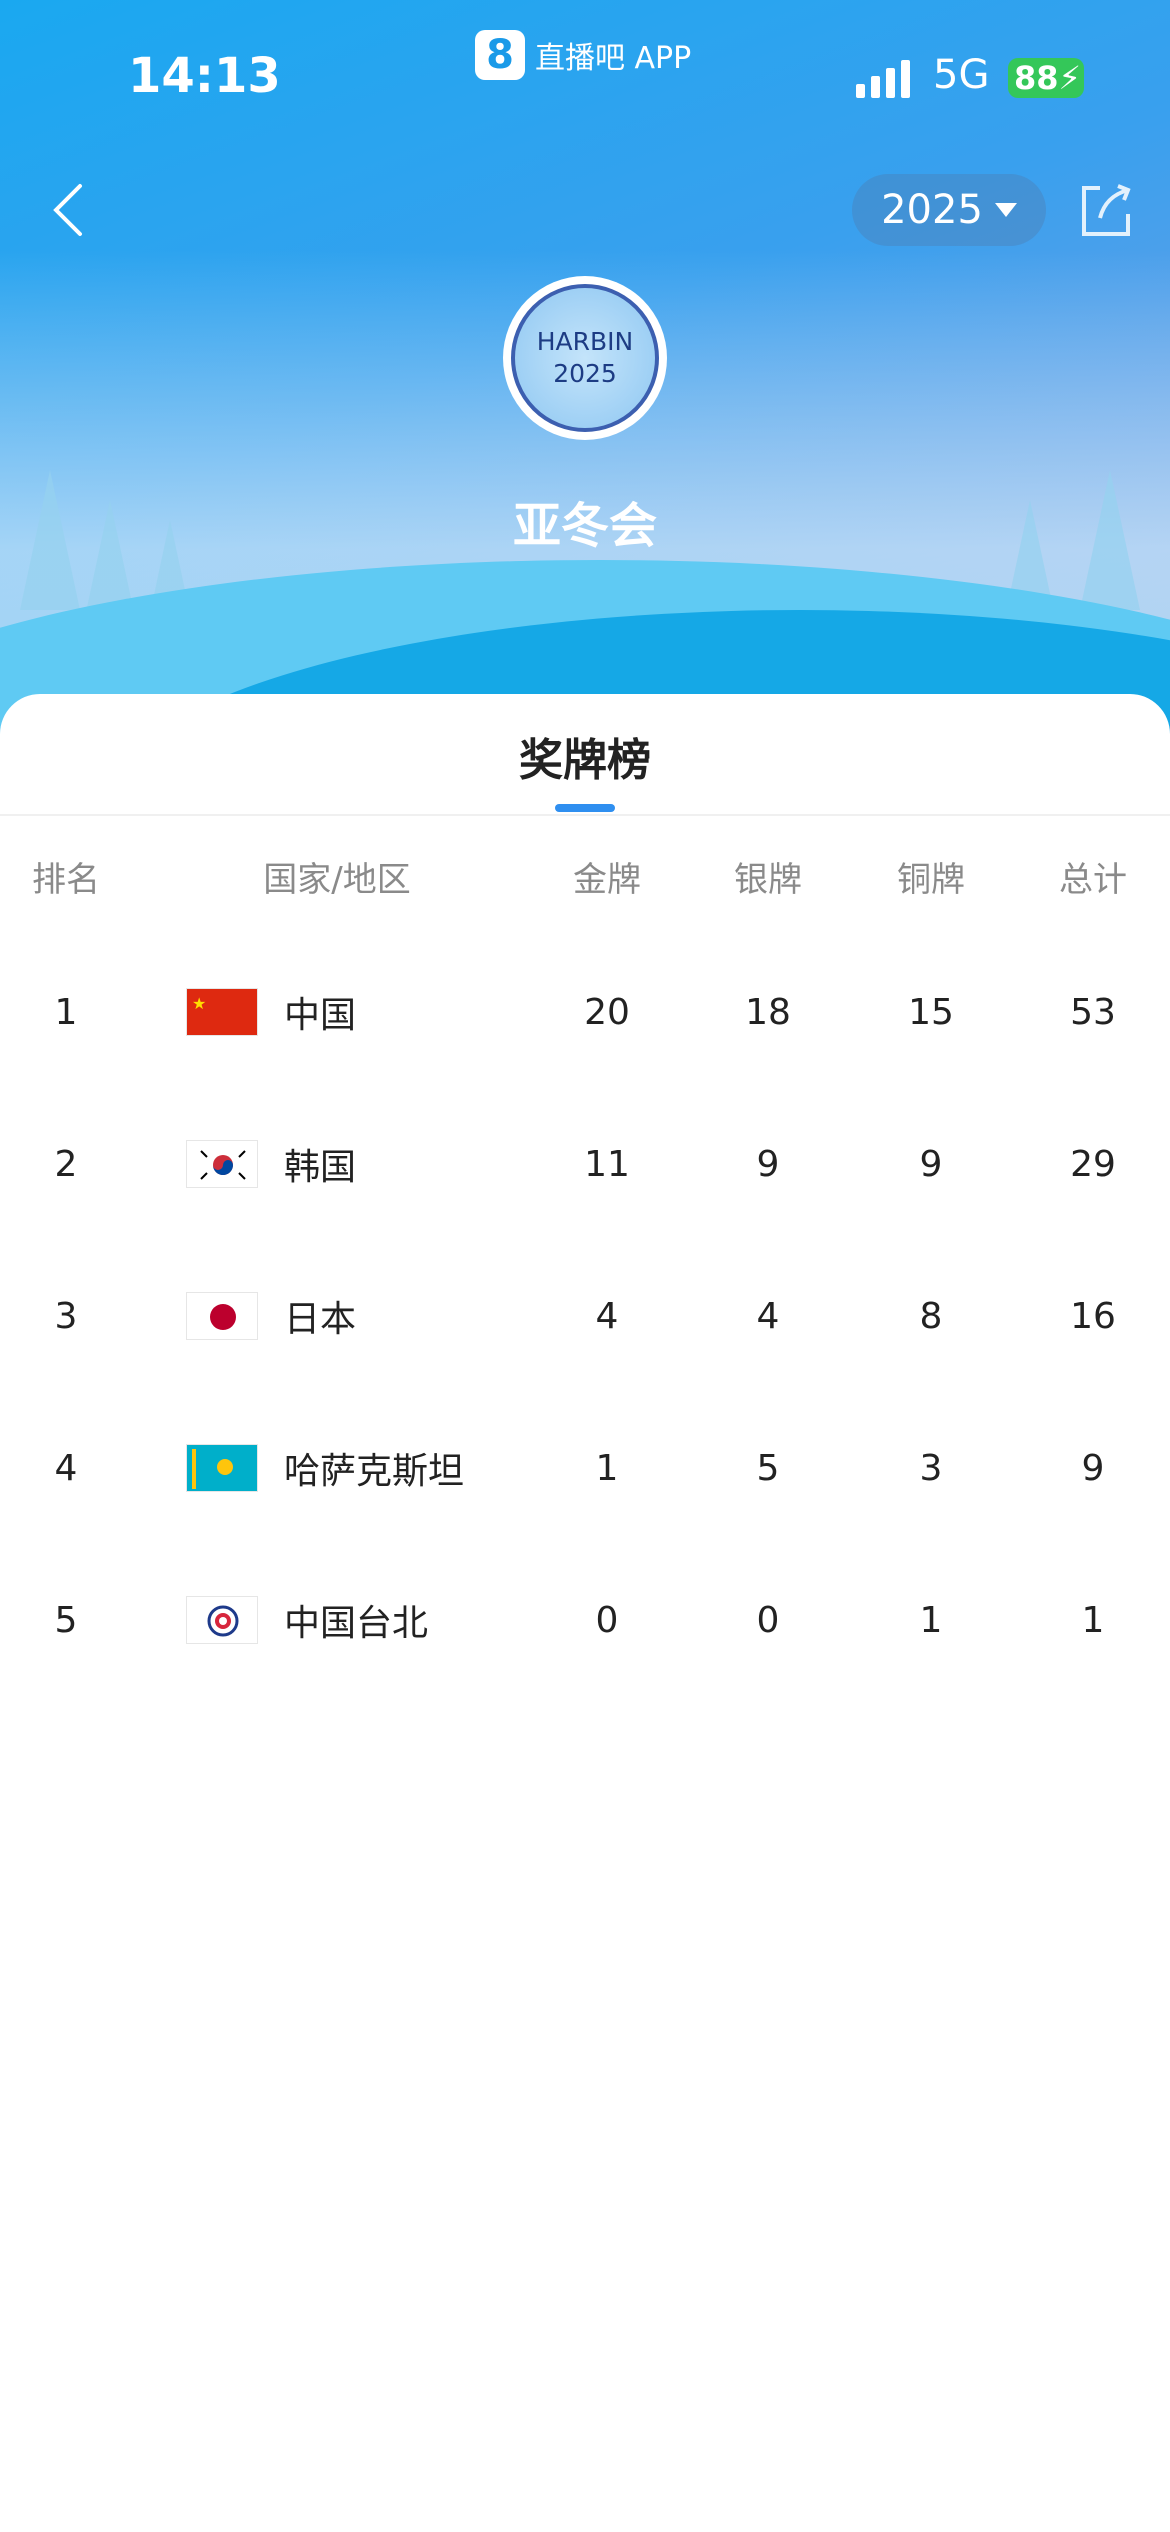 This screenshot has width=1170, height=2532. I want to click on table-row: 5 中国台北 0 0 1 1, so click(585, 1620).